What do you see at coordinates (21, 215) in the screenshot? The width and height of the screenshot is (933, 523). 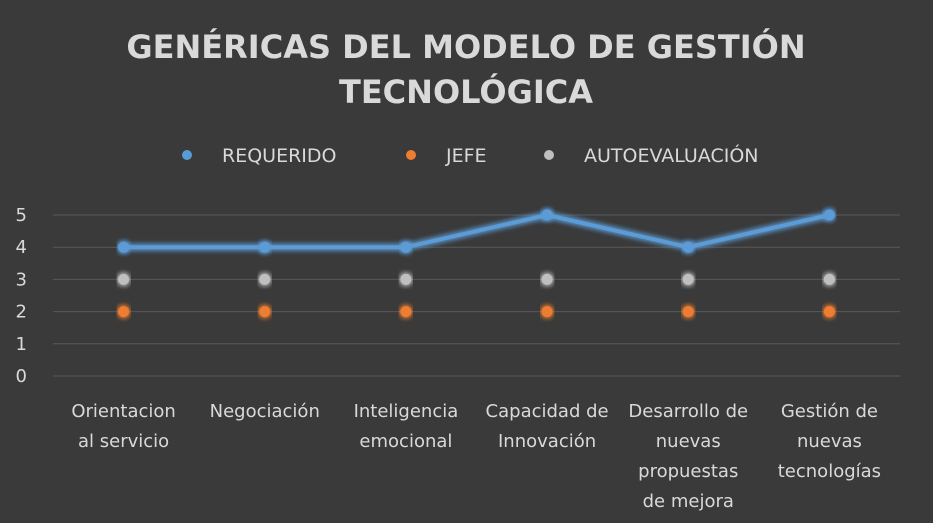 I see `y-tick-label: 5` at bounding box center [21, 215].